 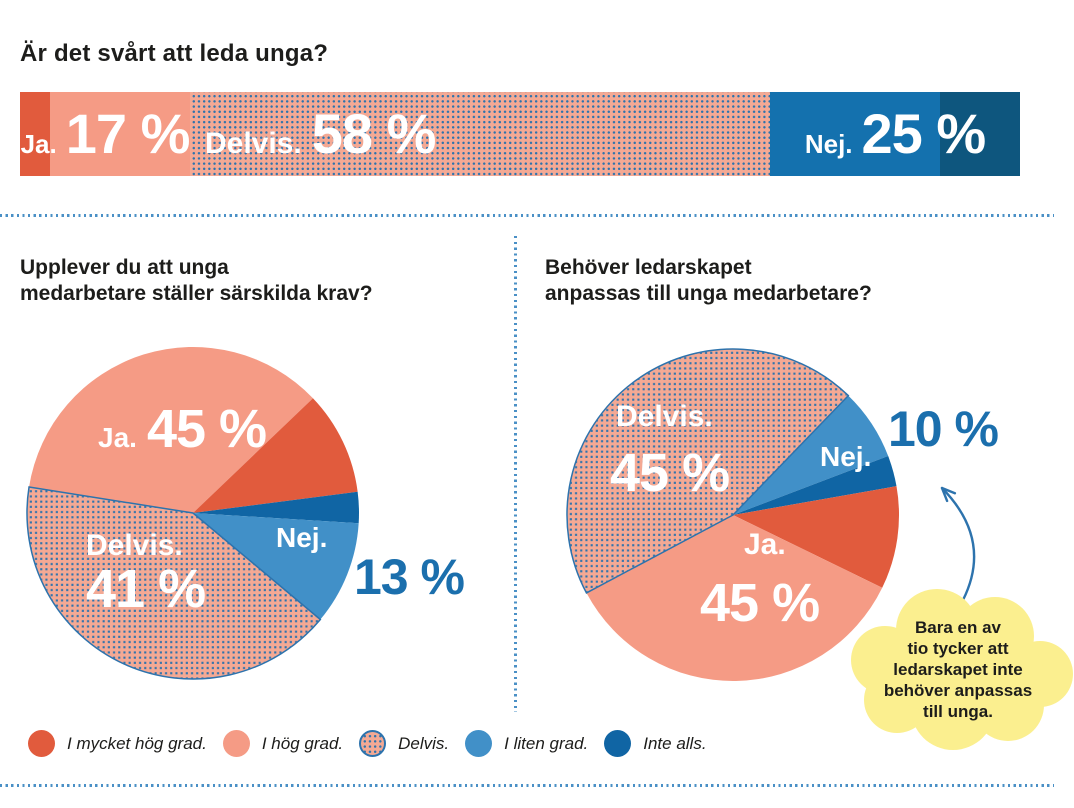 What do you see at coordinates (134, 545) in the screenshot?
I see `pie-left-label-delvis: Delvis.` at bounding box center [134, 545].